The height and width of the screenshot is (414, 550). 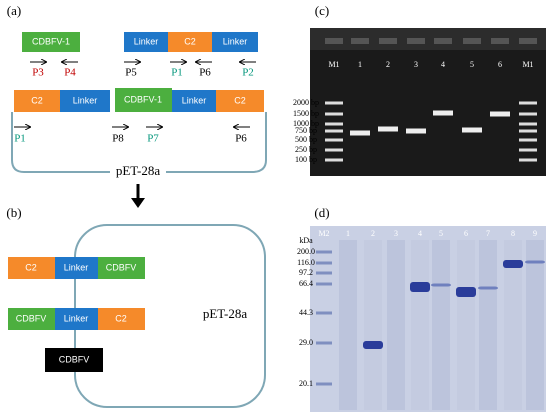 What do you see at coordinates (306, 102) in the screenshot?
I see `marker-label: 2000 bp` at bounding box center [306, 102].